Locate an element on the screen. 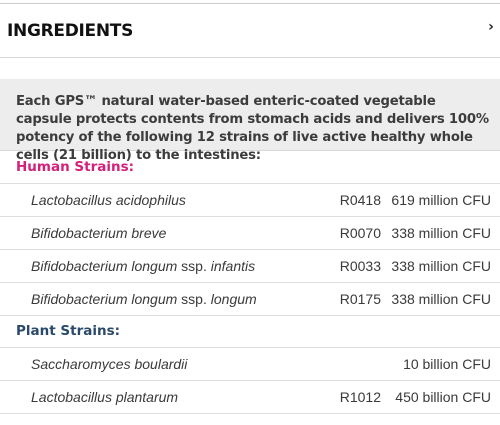 The height and width of the screenshot is (425, 500). strain-name: Lactobacillus plantarum is located at coordinates (105, 397).